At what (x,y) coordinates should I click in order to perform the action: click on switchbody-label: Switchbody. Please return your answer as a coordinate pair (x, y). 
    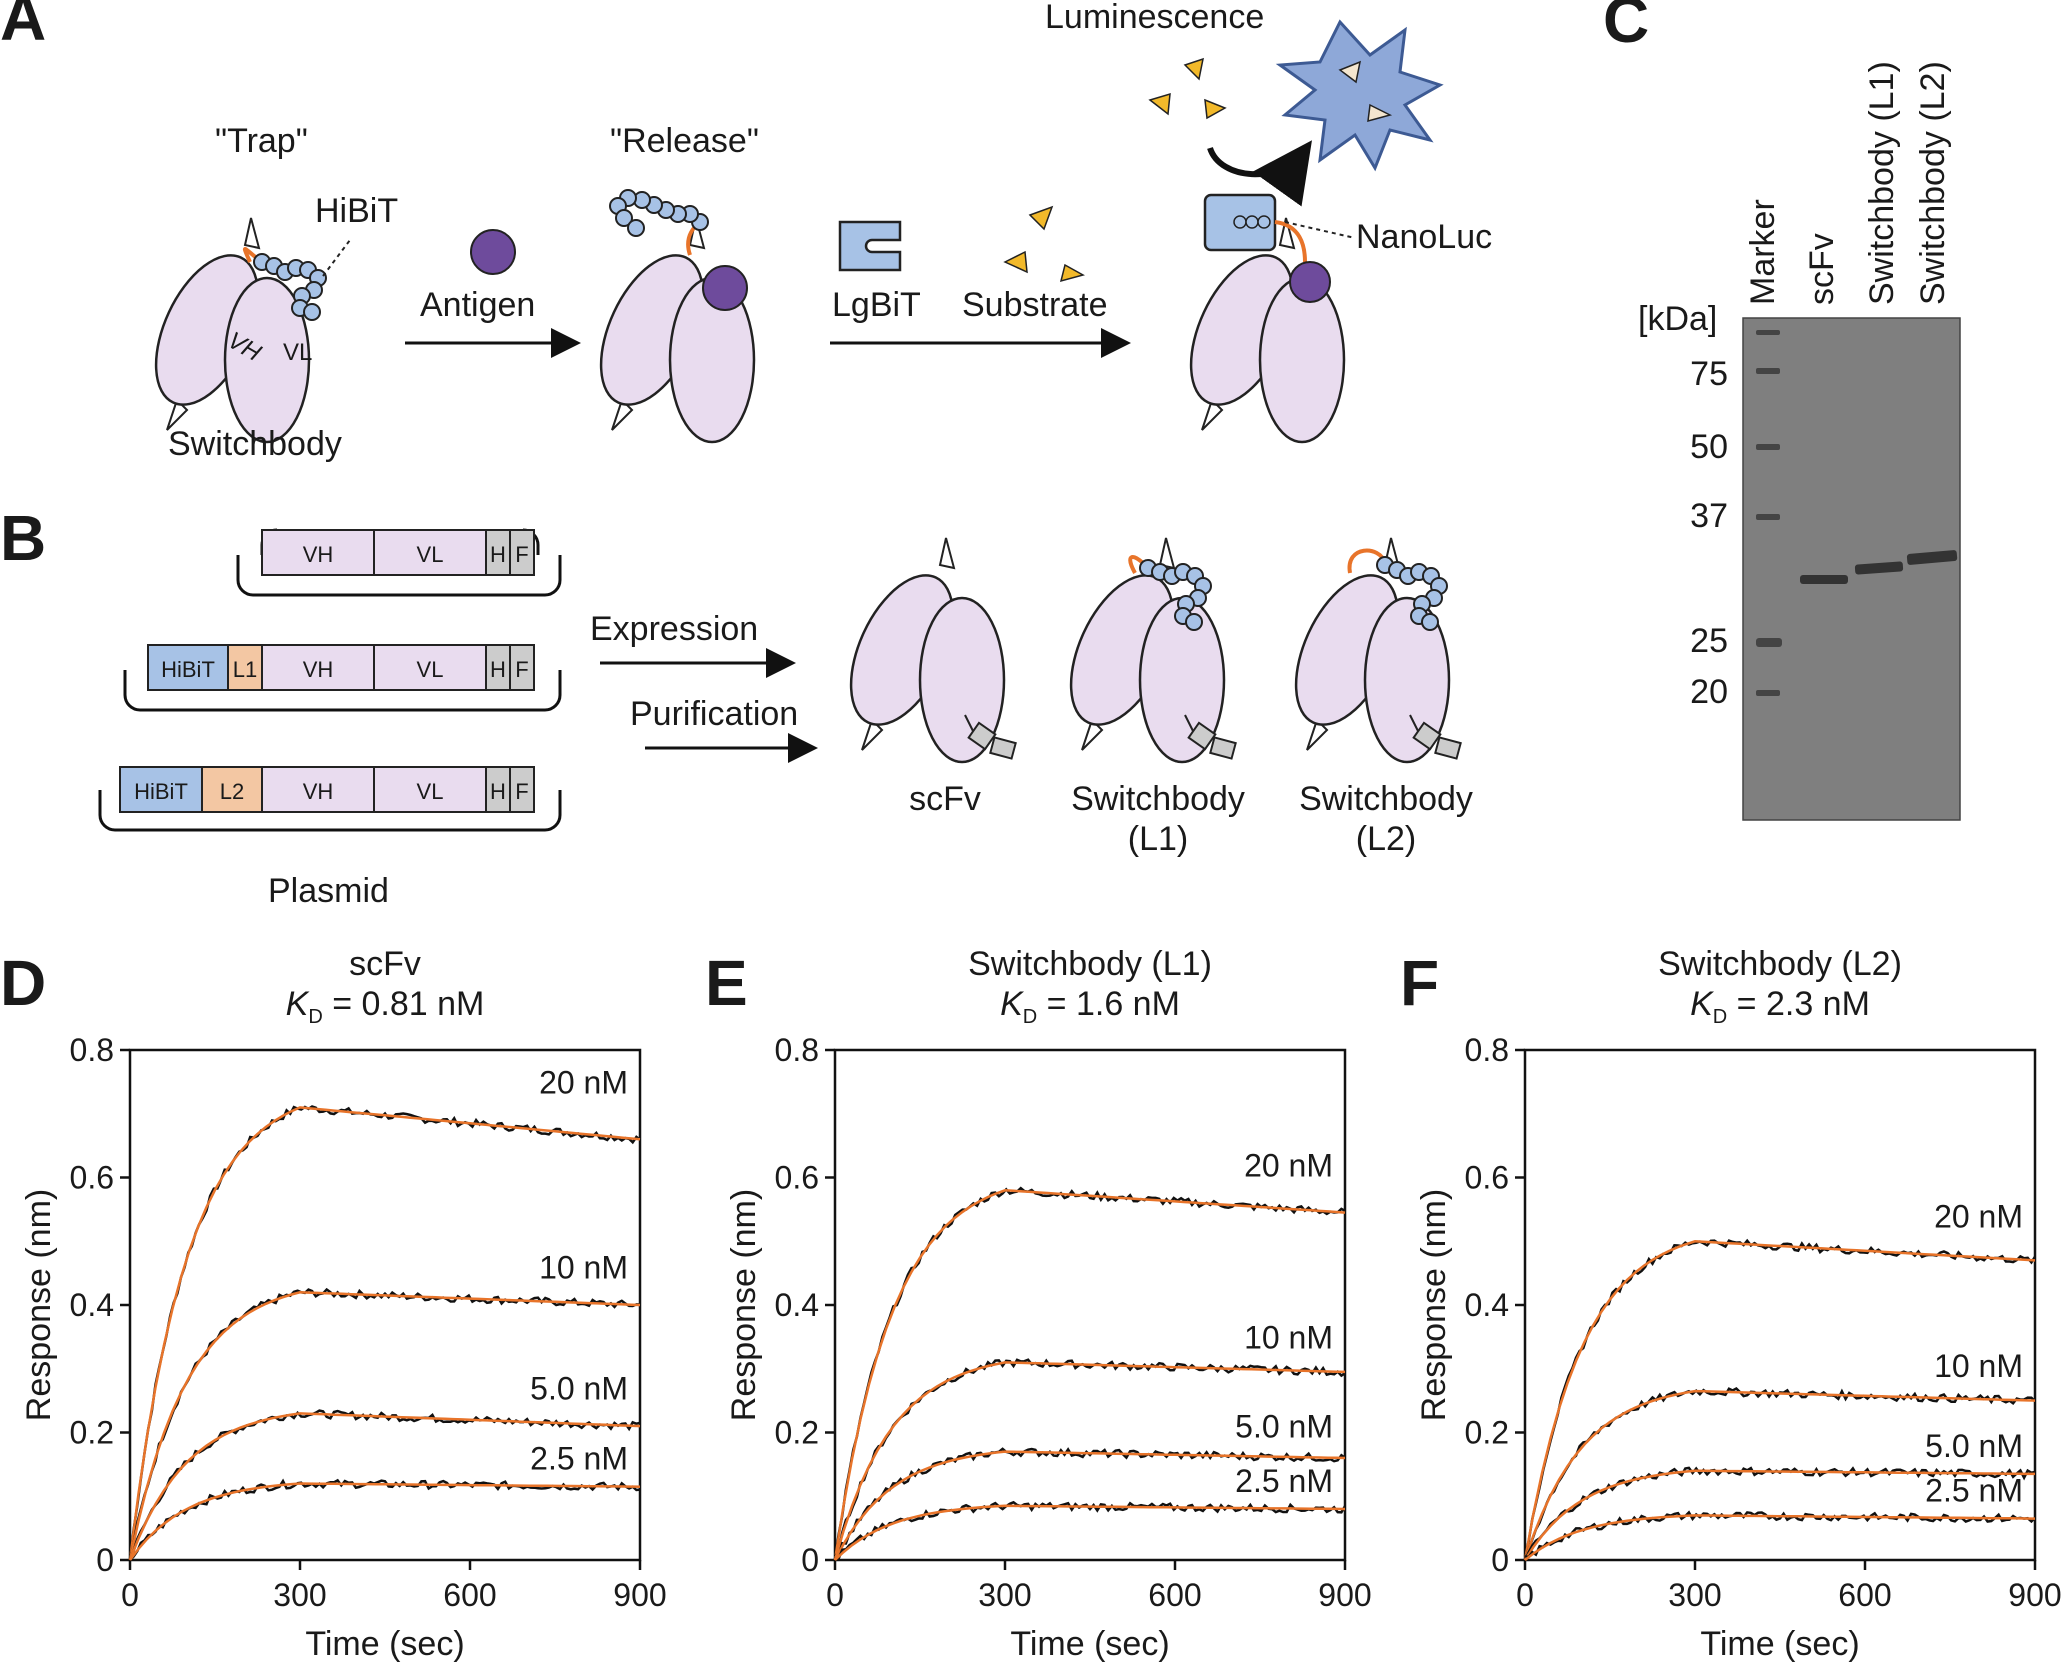
    Looking at the image, I should click on (255, 444).